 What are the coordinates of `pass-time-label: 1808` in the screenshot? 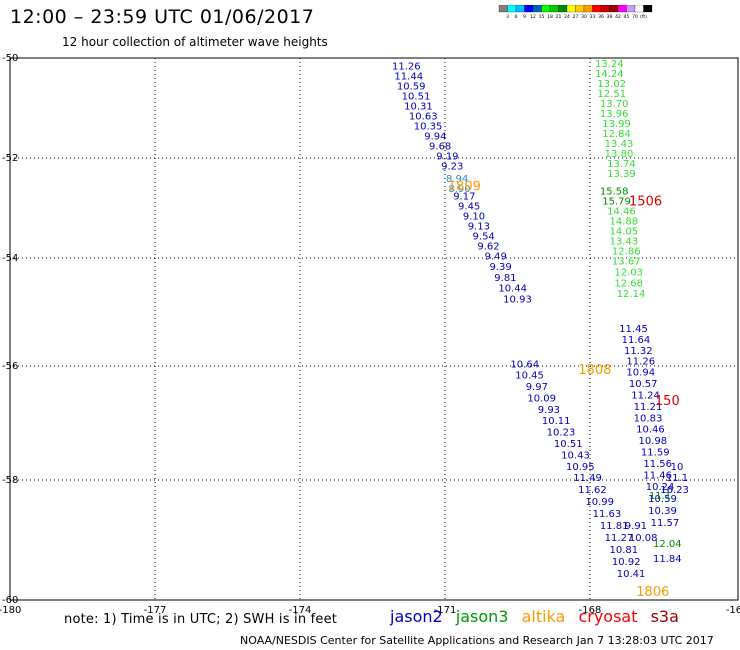 It's located at (594, 370).